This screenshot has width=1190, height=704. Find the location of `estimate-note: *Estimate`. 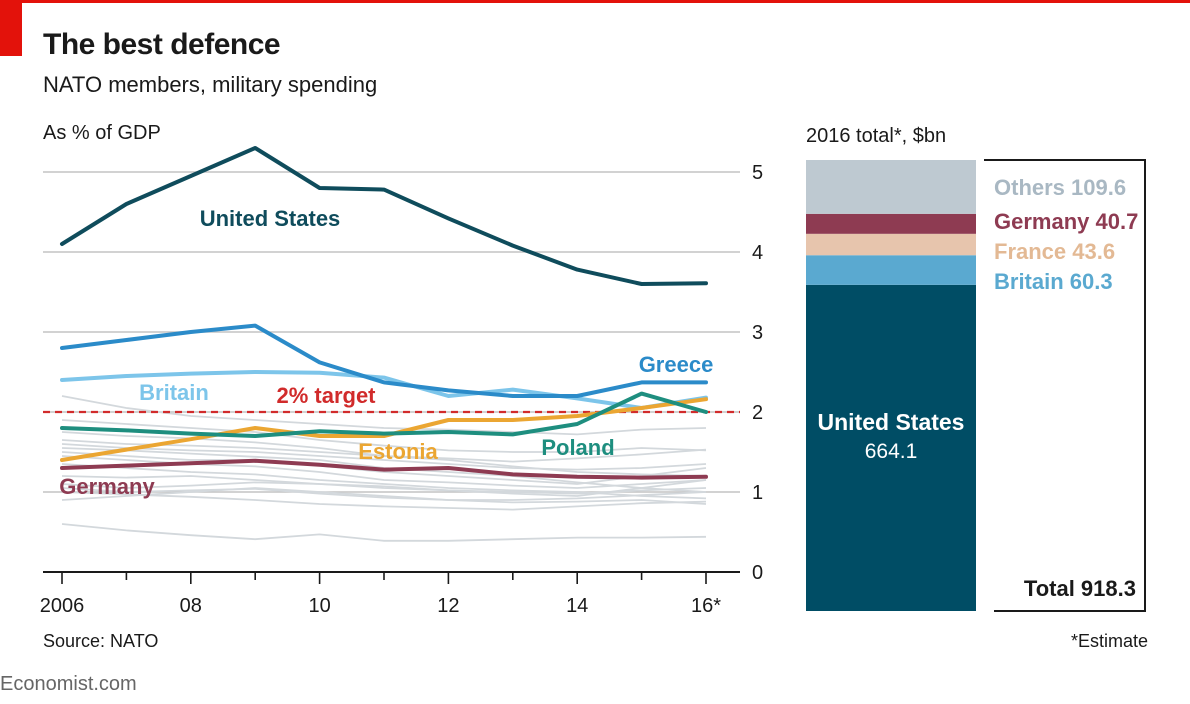

estimate-note: *Estimate is located at coordinates (1109, 641).